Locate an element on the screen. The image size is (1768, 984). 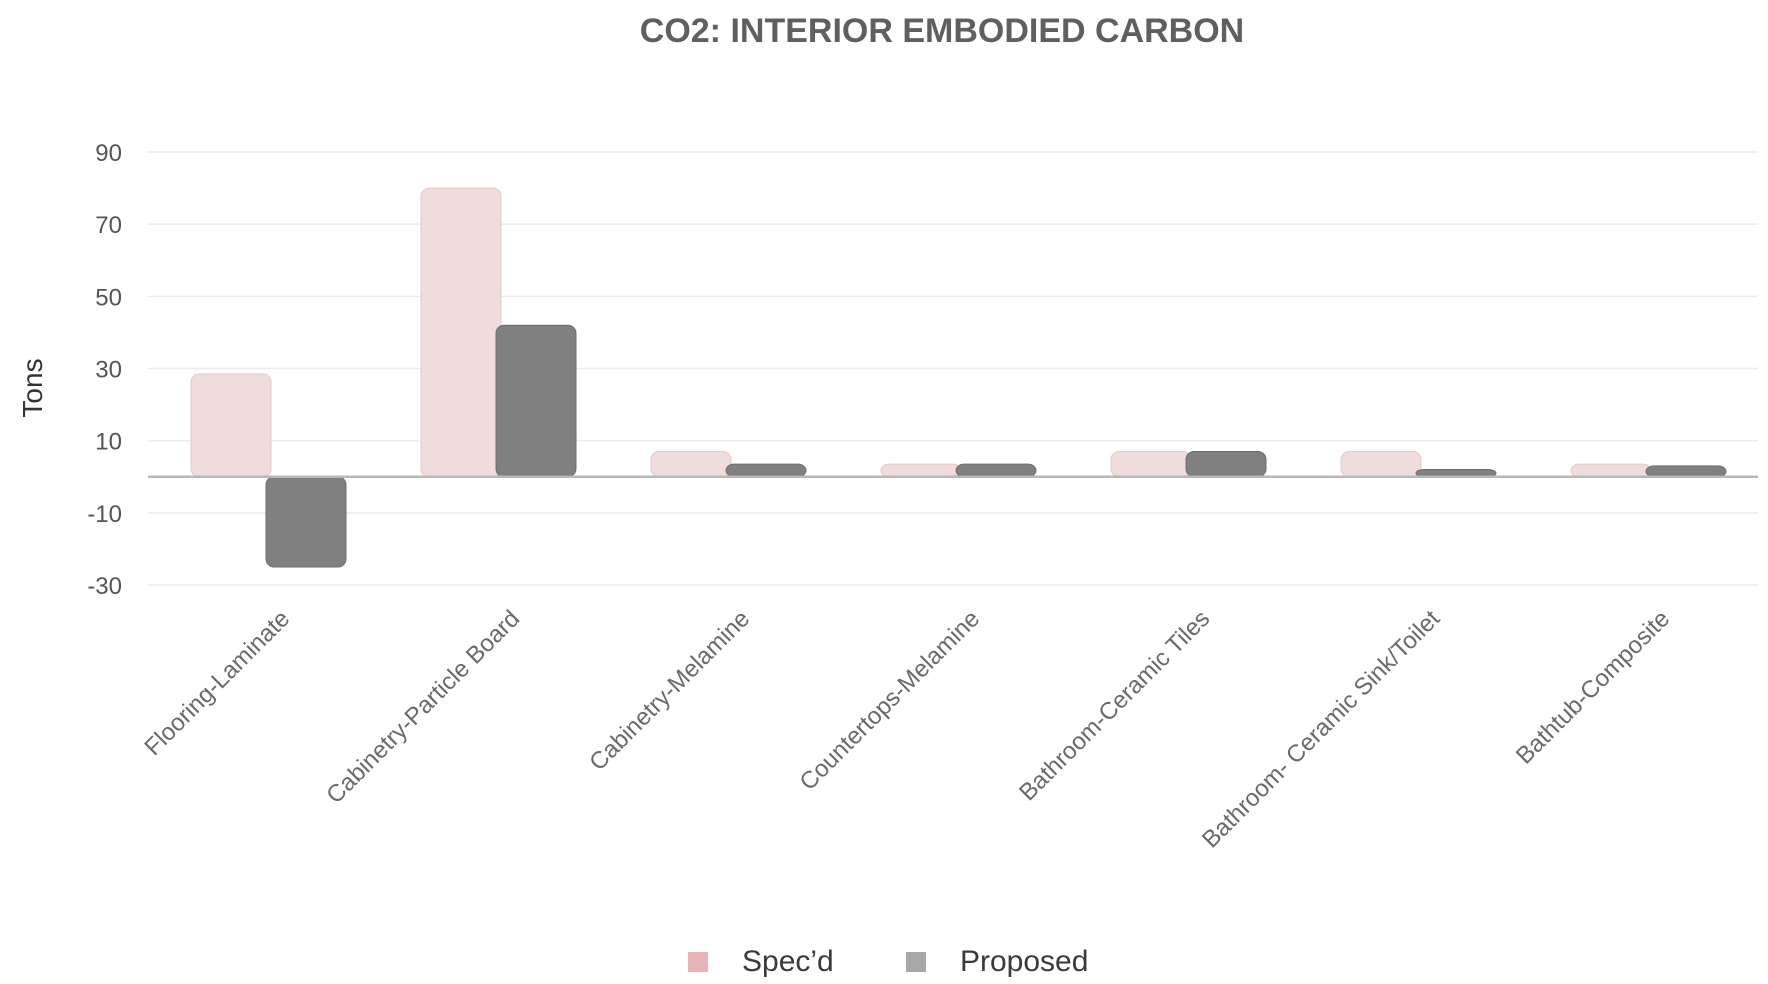
y-tick-label: 50 is located at coordinates (108, 297).